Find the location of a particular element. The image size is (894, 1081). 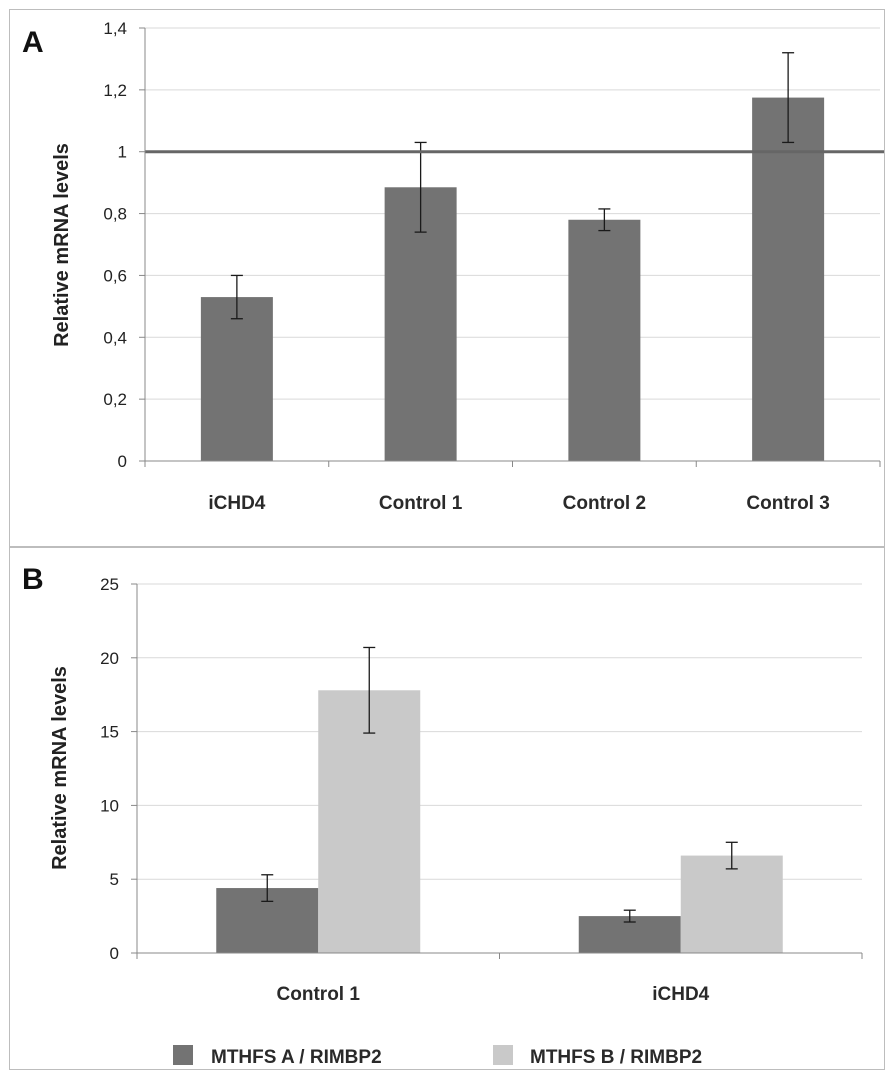

panel-a-y-tick-label: 0,8 is located at coordinates (115, 214).